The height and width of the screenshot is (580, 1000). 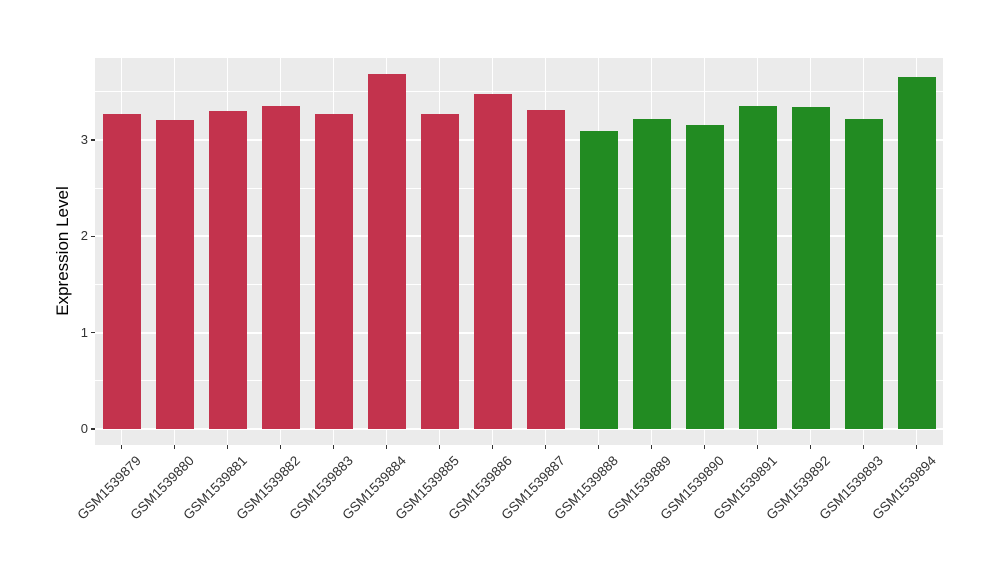 I want to click on y-tick-label: 2, so click(x=84, y=236).